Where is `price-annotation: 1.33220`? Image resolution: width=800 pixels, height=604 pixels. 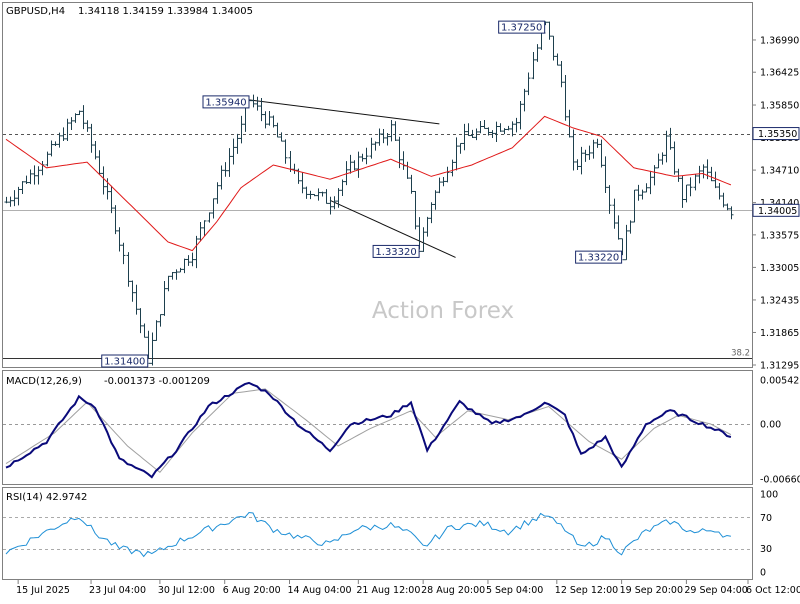 price-annotation: 1.33220 is located at coordinates (599, 257).